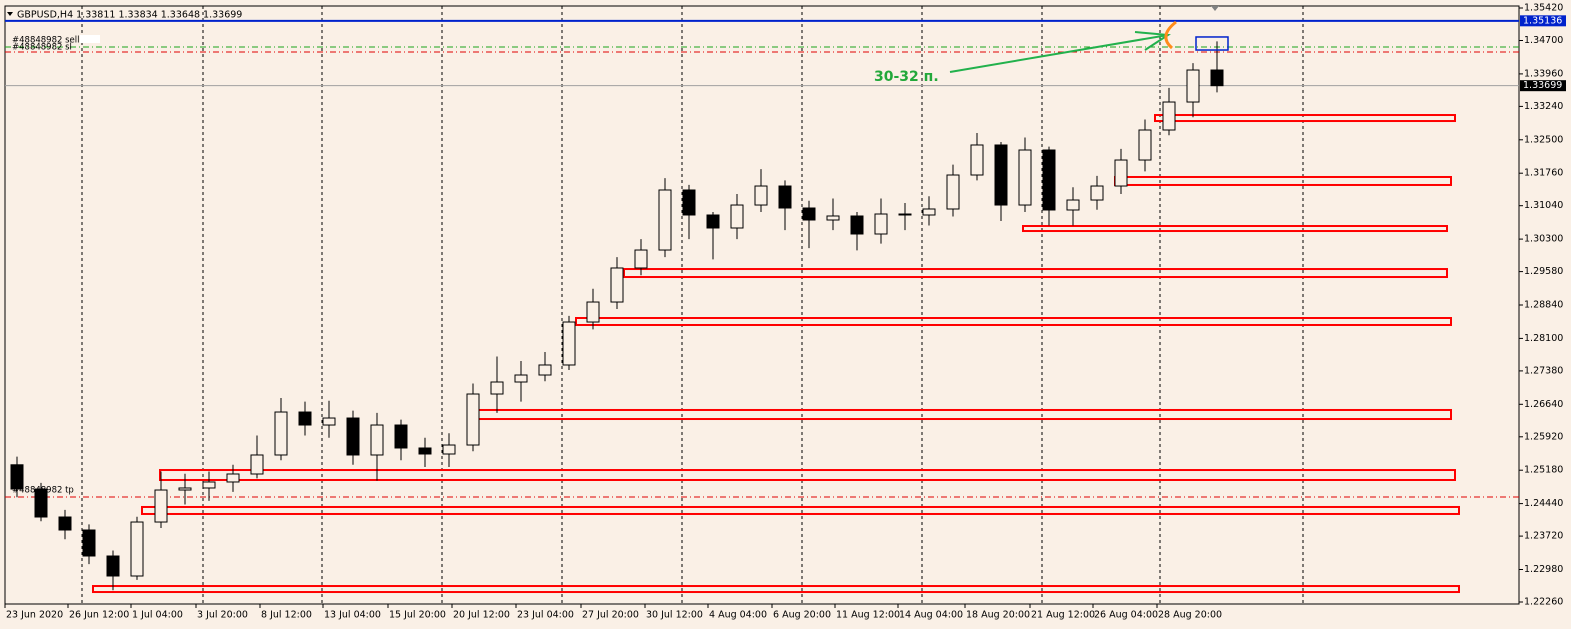 The height and width of the screenshot is (629, 1571). Describe the element at coordinates (1543, 271) in the screenshot. I see `y-tick-label: 1.29580` at that location.